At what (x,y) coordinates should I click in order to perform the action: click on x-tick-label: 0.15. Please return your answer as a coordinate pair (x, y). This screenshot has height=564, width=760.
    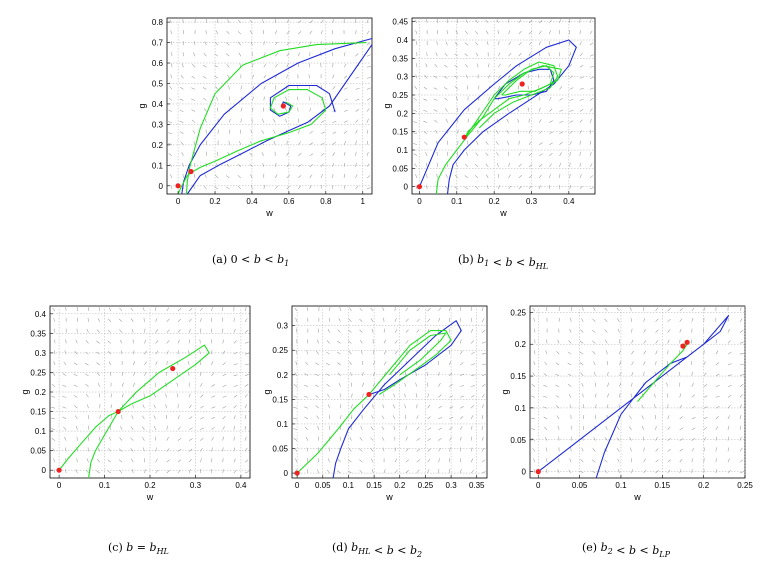
    Looking at the image, I should click on (663, 485).